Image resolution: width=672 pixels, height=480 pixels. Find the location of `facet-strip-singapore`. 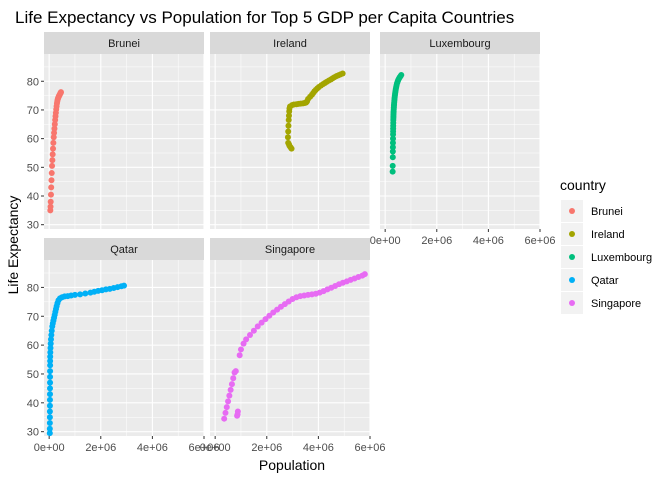

facet-strip-singapore is located at coordinates (290, 249).